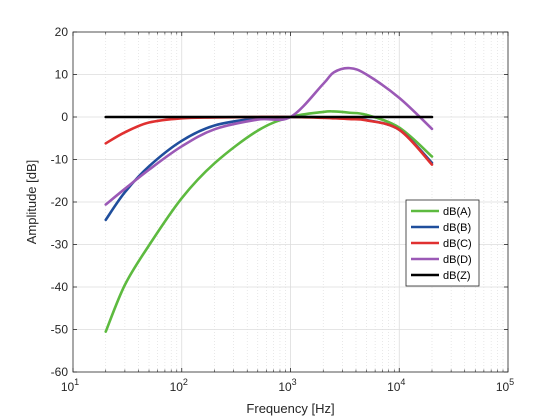 The height and width of the screenshot is (420, 560). I want to click on legend-label: dB(B), so click(457, 228).